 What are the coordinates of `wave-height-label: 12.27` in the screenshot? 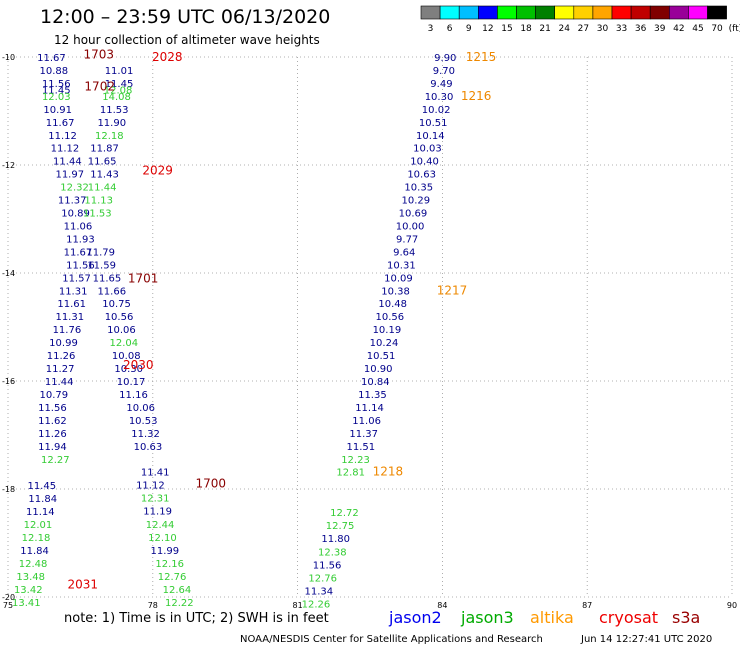 It's located at (55, 460).